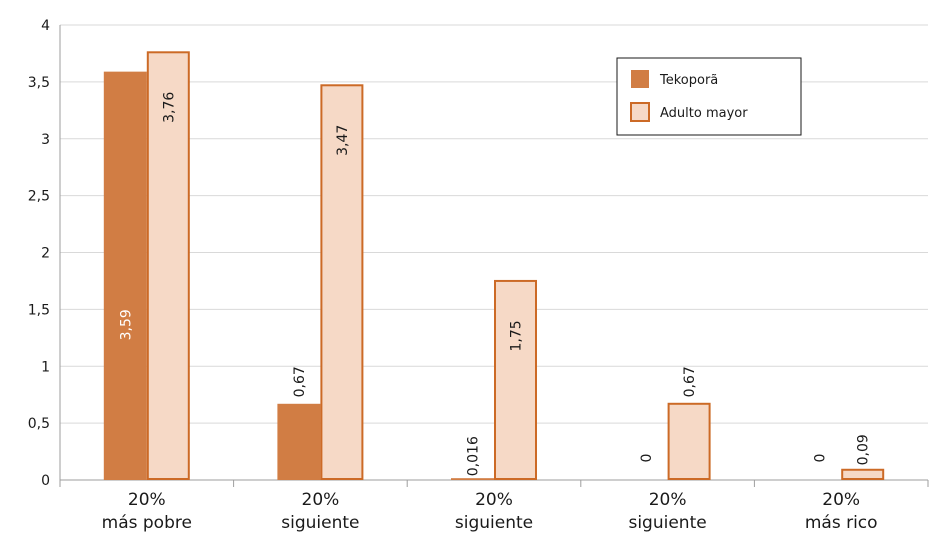 The image size is (936, 534). Describe the element at coordinates (474, 456) in the screenshot. I see `data-label: 0,016` at that location.